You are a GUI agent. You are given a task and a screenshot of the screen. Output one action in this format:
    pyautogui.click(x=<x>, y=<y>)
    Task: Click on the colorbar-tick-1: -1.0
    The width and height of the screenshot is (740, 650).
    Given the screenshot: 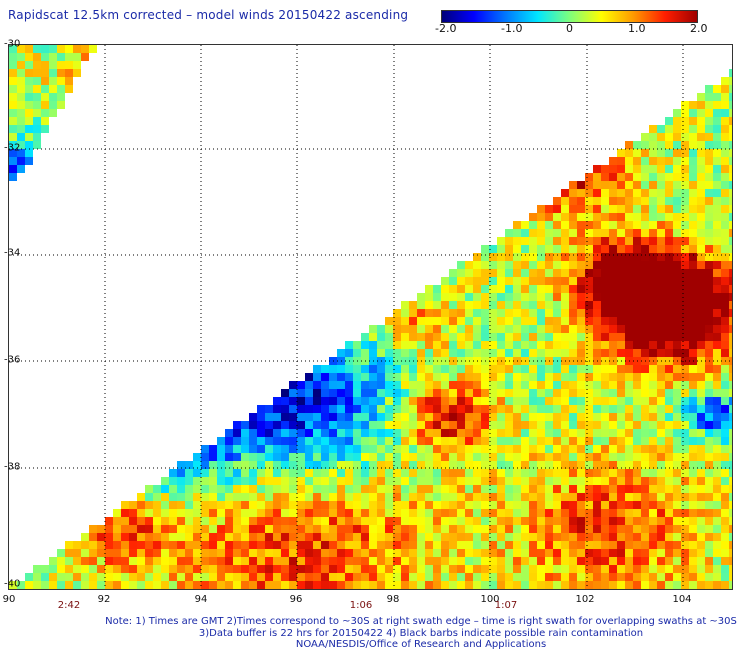 What is the action you would take?
    pyautogui.click(x=512, y=28)
    